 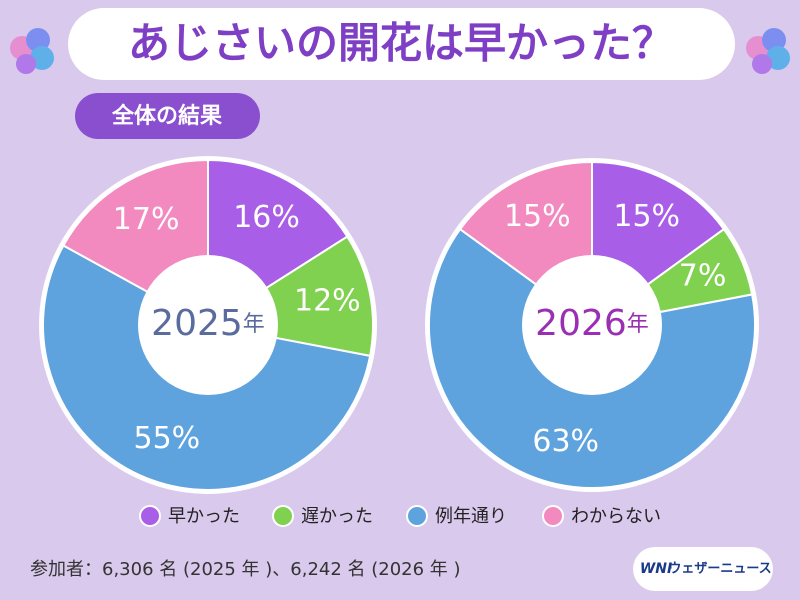 What do you see at coordinates (327, 301) in the screenshot?
I see `value-label: 12%` at bounding box center [327, 301].